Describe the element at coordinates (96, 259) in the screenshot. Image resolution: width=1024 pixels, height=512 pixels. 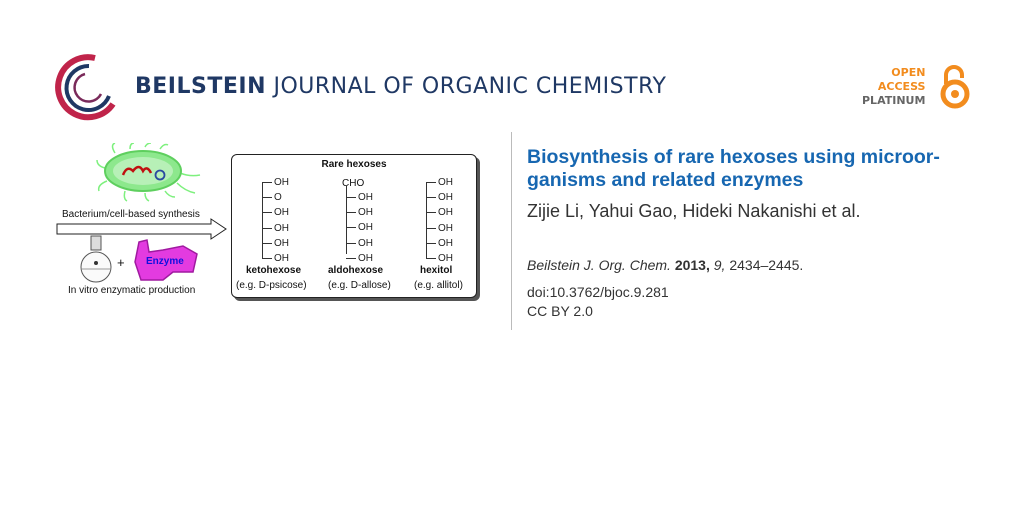
I see `flask-icon` at that location.